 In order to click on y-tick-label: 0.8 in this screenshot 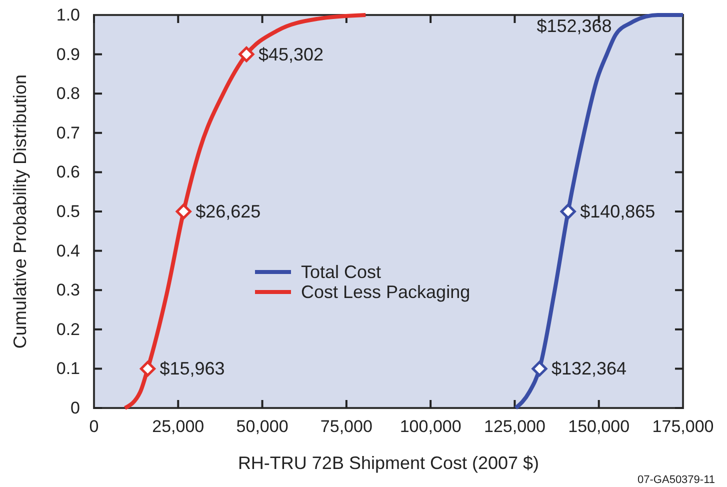, I will do `click(68, 94)`.